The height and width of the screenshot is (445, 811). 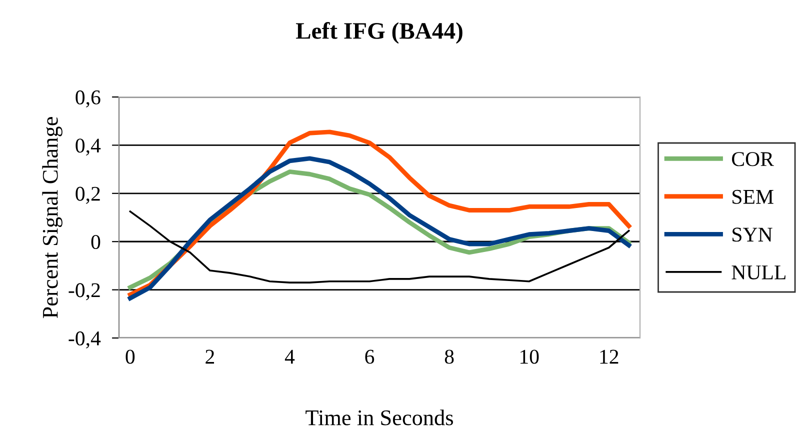 What do you see at coordinates (289, 357) in the screenshot?
I see `x-tick-label: 4` at bounding box center [289, 357].